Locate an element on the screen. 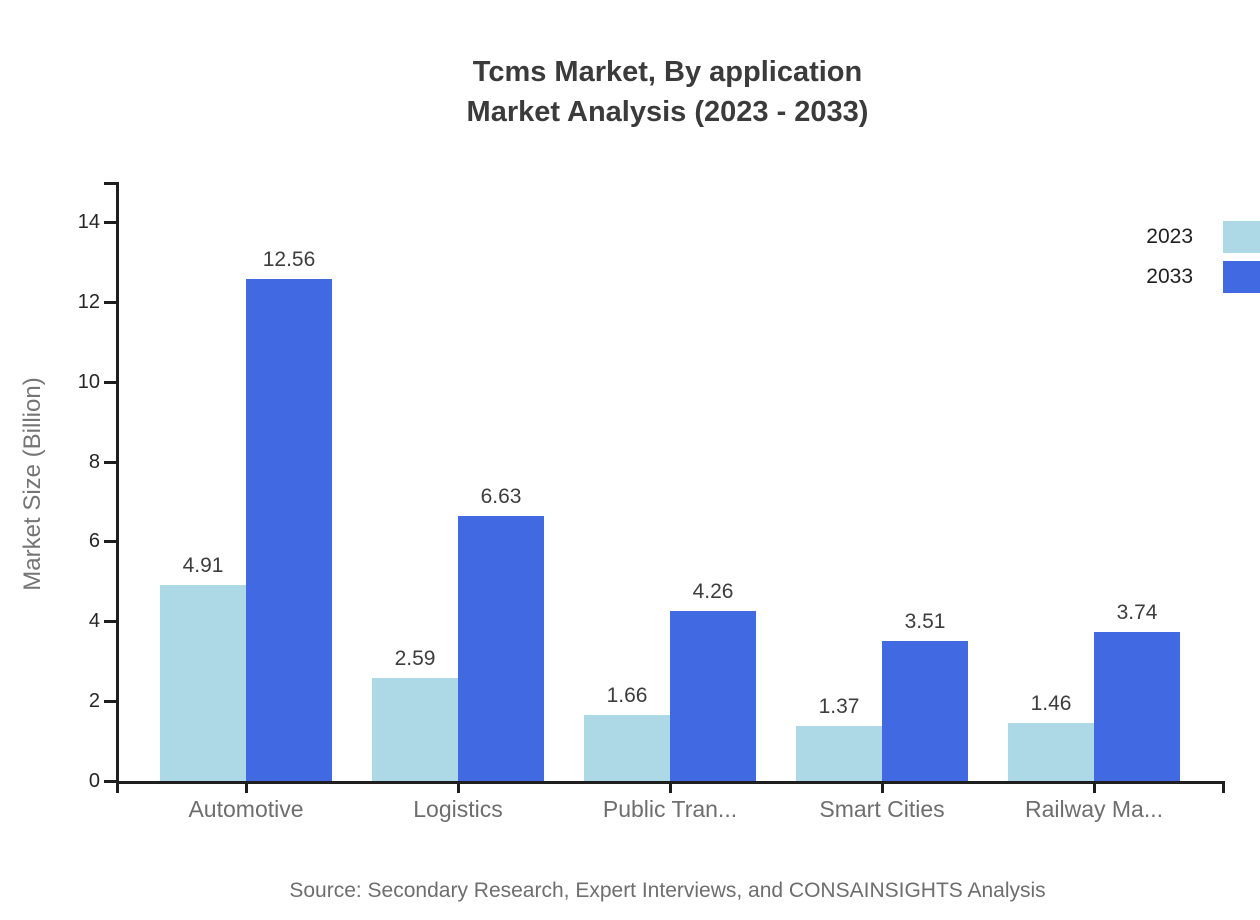  legend-swatch-2023 is located at coordinates (1241, 237).